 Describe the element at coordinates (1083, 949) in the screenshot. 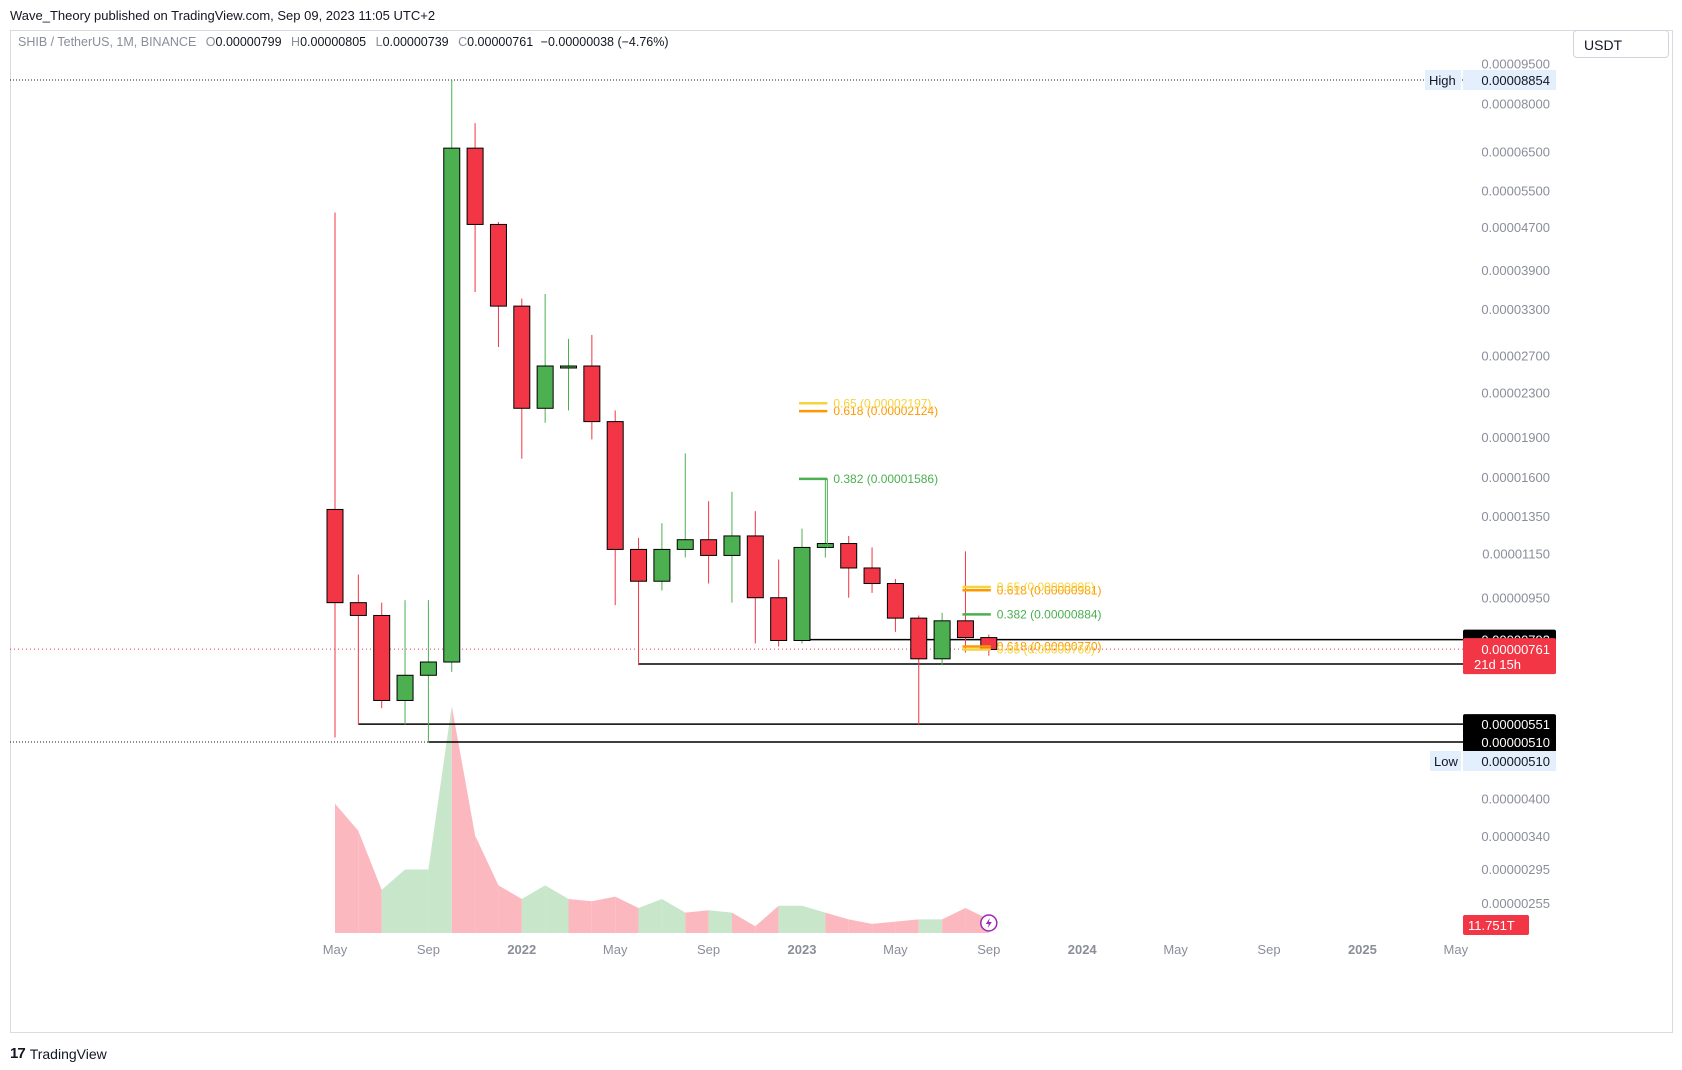

I see `x-axis-tick: 2024` at that location.